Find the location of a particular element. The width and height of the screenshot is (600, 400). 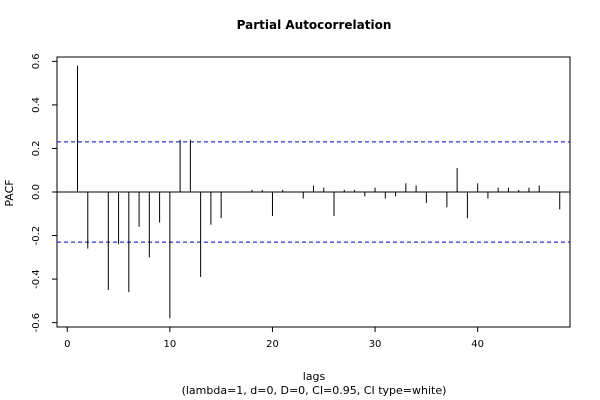

y-tick-label: -0.4 is located at coordinates (36, 279).